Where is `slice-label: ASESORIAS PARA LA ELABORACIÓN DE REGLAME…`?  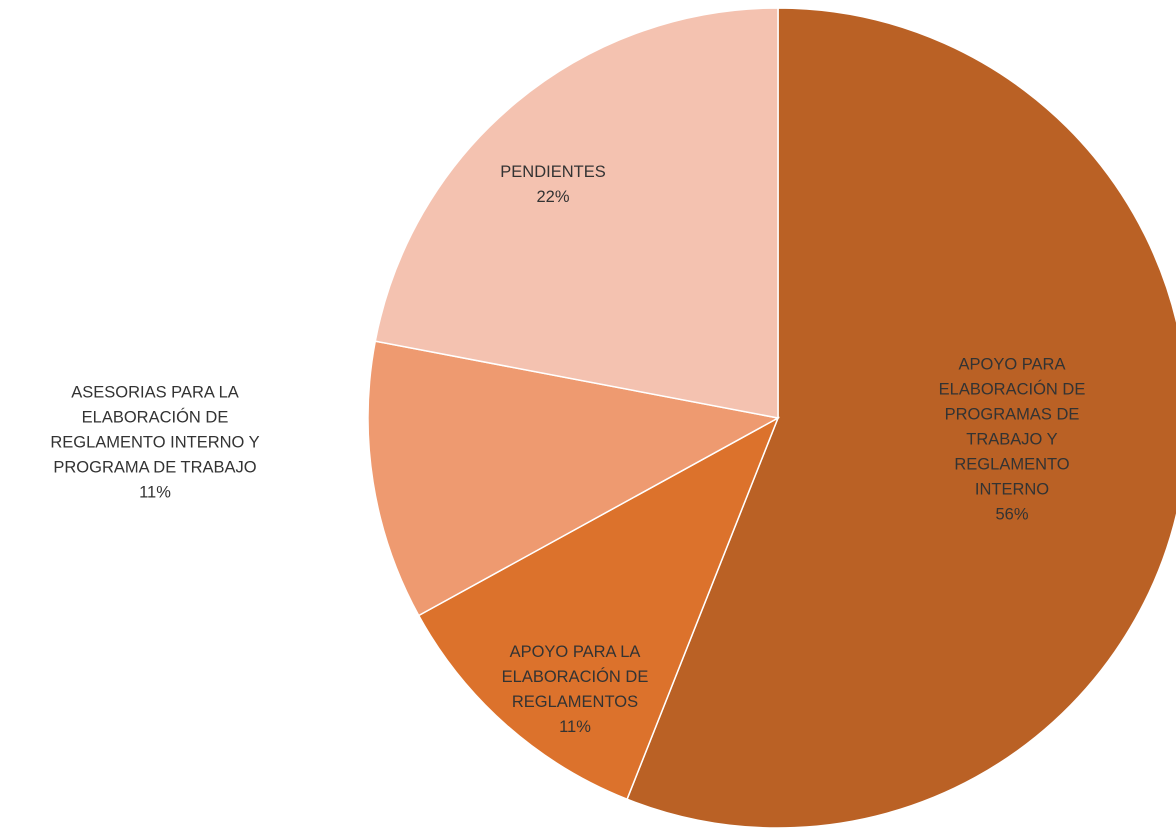
slice-label: ASESORIAS PARA LA ELABORACIÓN DE REGLAME… is located at coordinates (154, 443).